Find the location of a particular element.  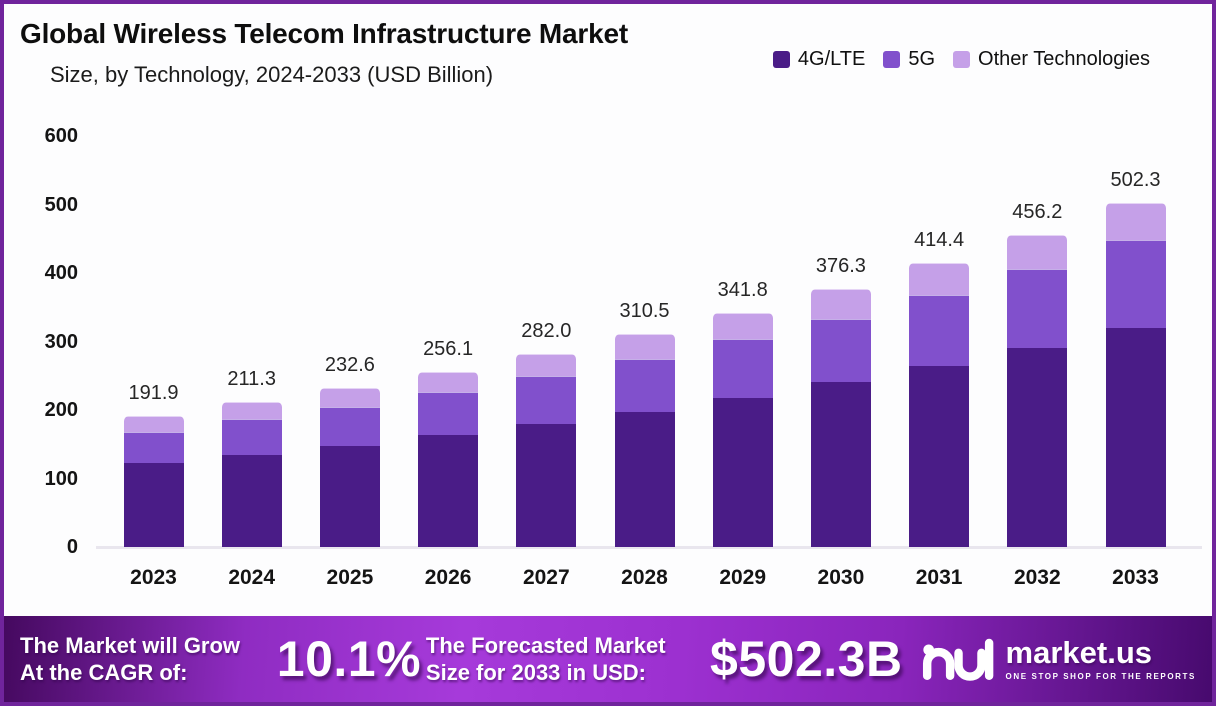

bar-2028 is located at coordinates (644, 440).